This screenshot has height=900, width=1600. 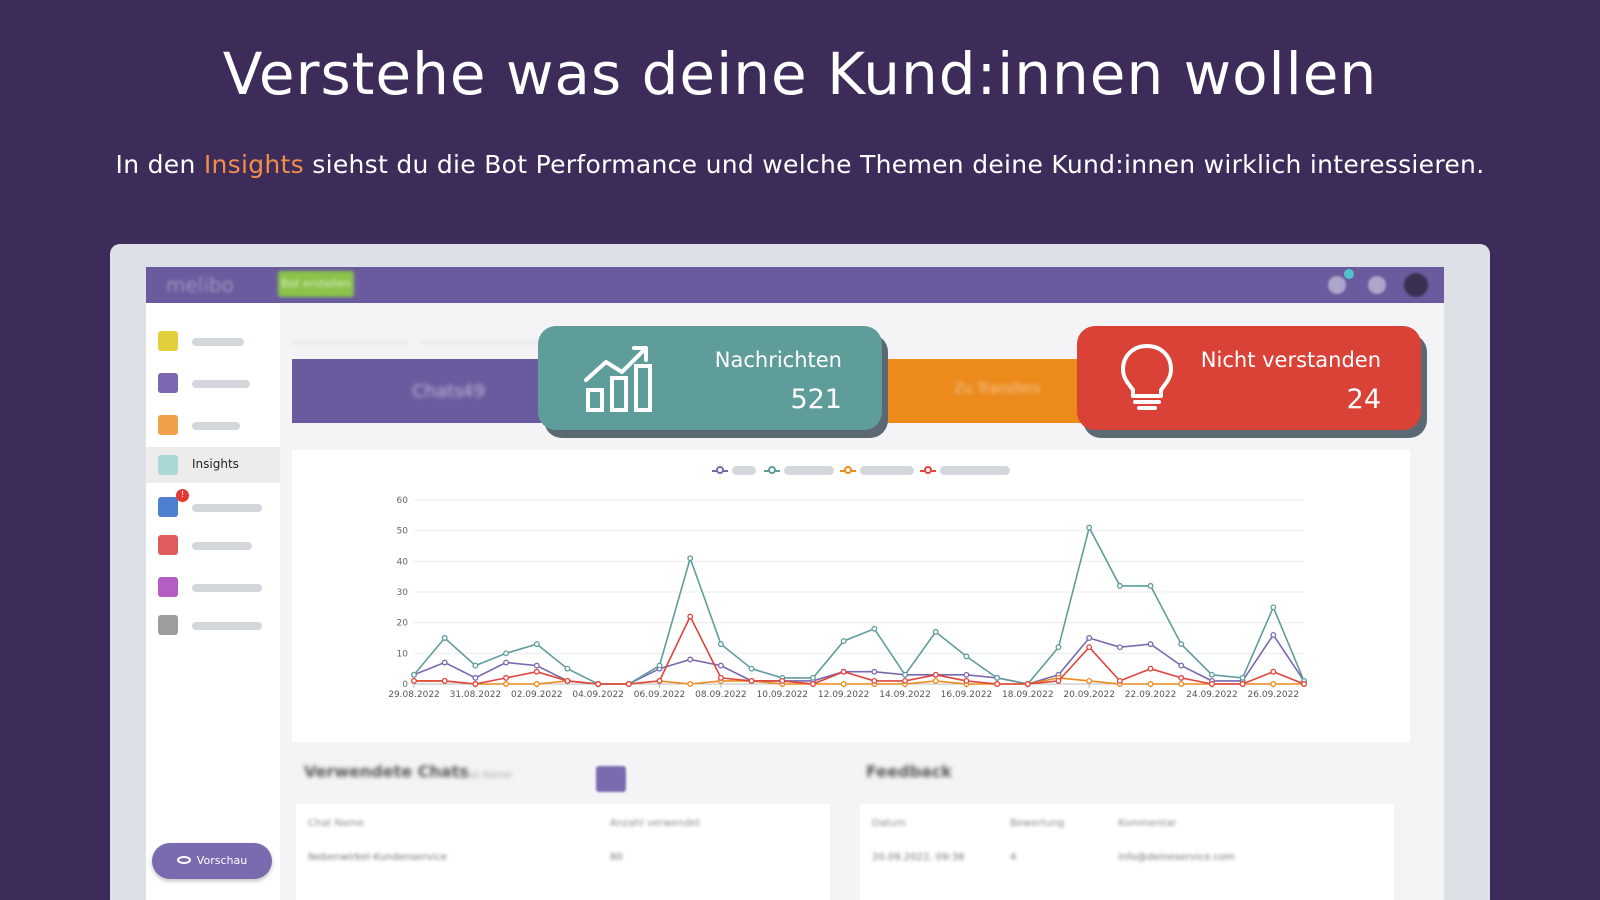 I want to click on kpi-chats: Chats 49, so click(x=417, y=391).